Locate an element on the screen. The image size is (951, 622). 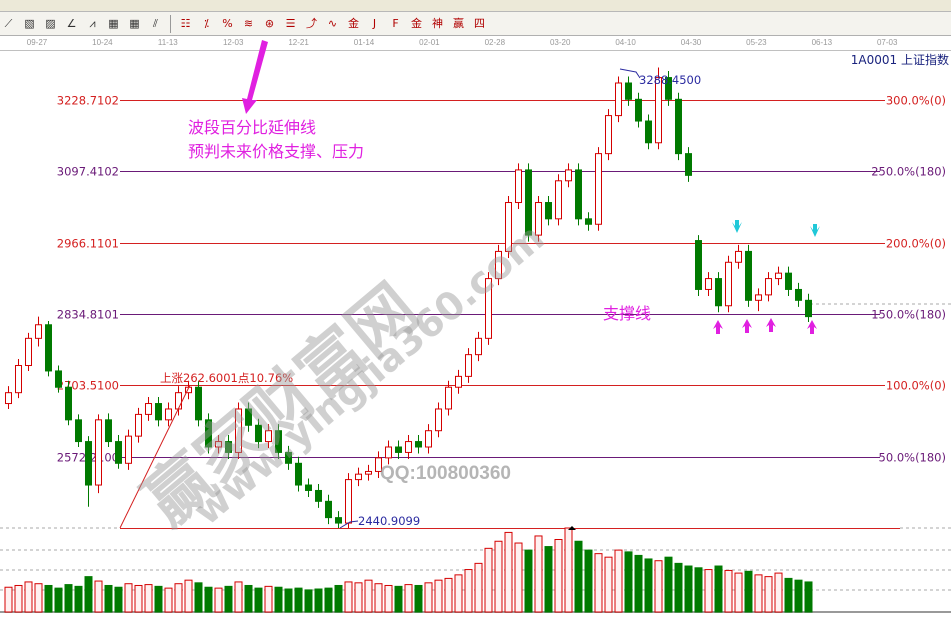
f-lines-icon: F is located at coordinates (395, 23).